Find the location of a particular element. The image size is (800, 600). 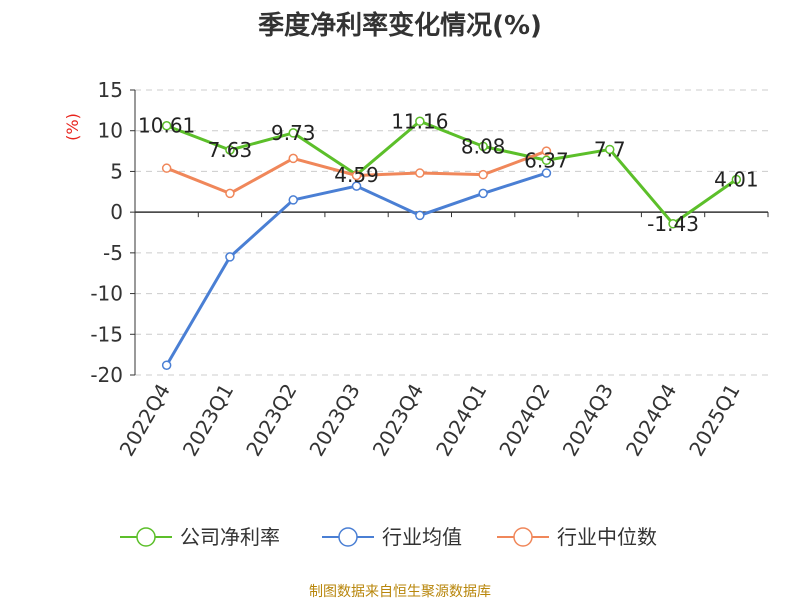

data-label: 10.61 is located at coordinates (166, 126).